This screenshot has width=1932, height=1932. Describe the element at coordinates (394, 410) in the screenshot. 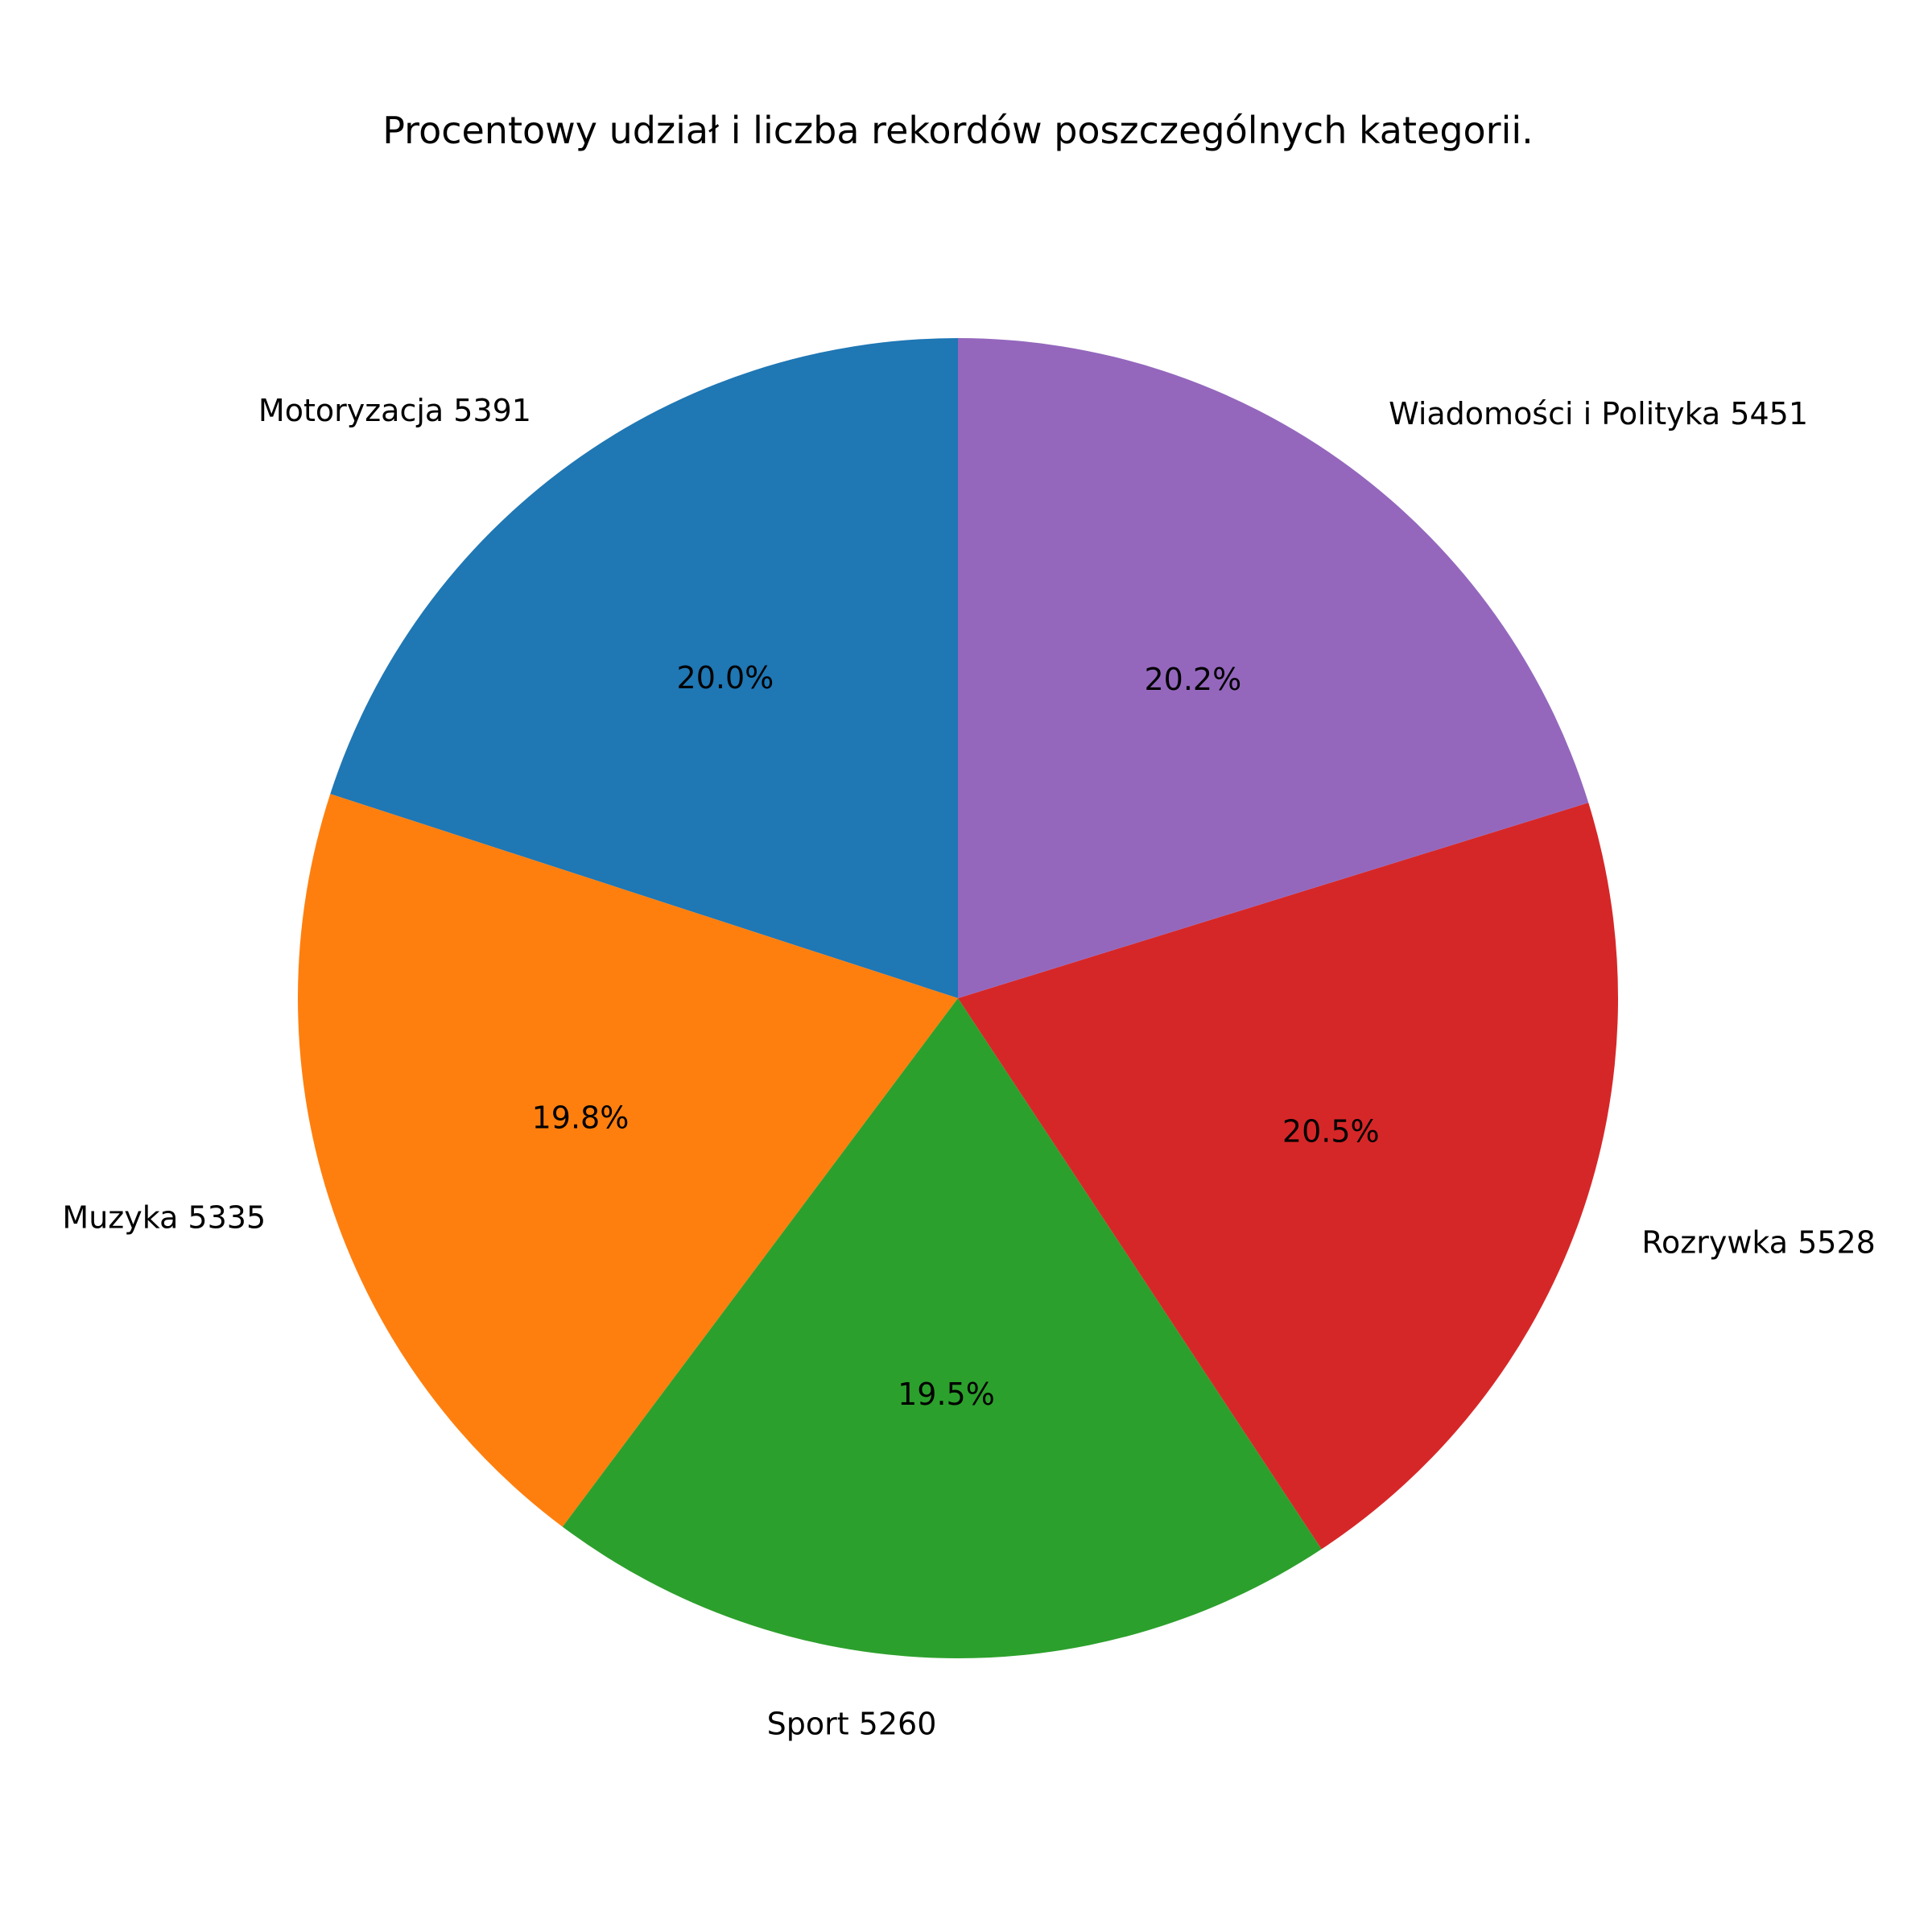

I see `slice-label-motoryzacja: Motoryzacja 5391` at that location.